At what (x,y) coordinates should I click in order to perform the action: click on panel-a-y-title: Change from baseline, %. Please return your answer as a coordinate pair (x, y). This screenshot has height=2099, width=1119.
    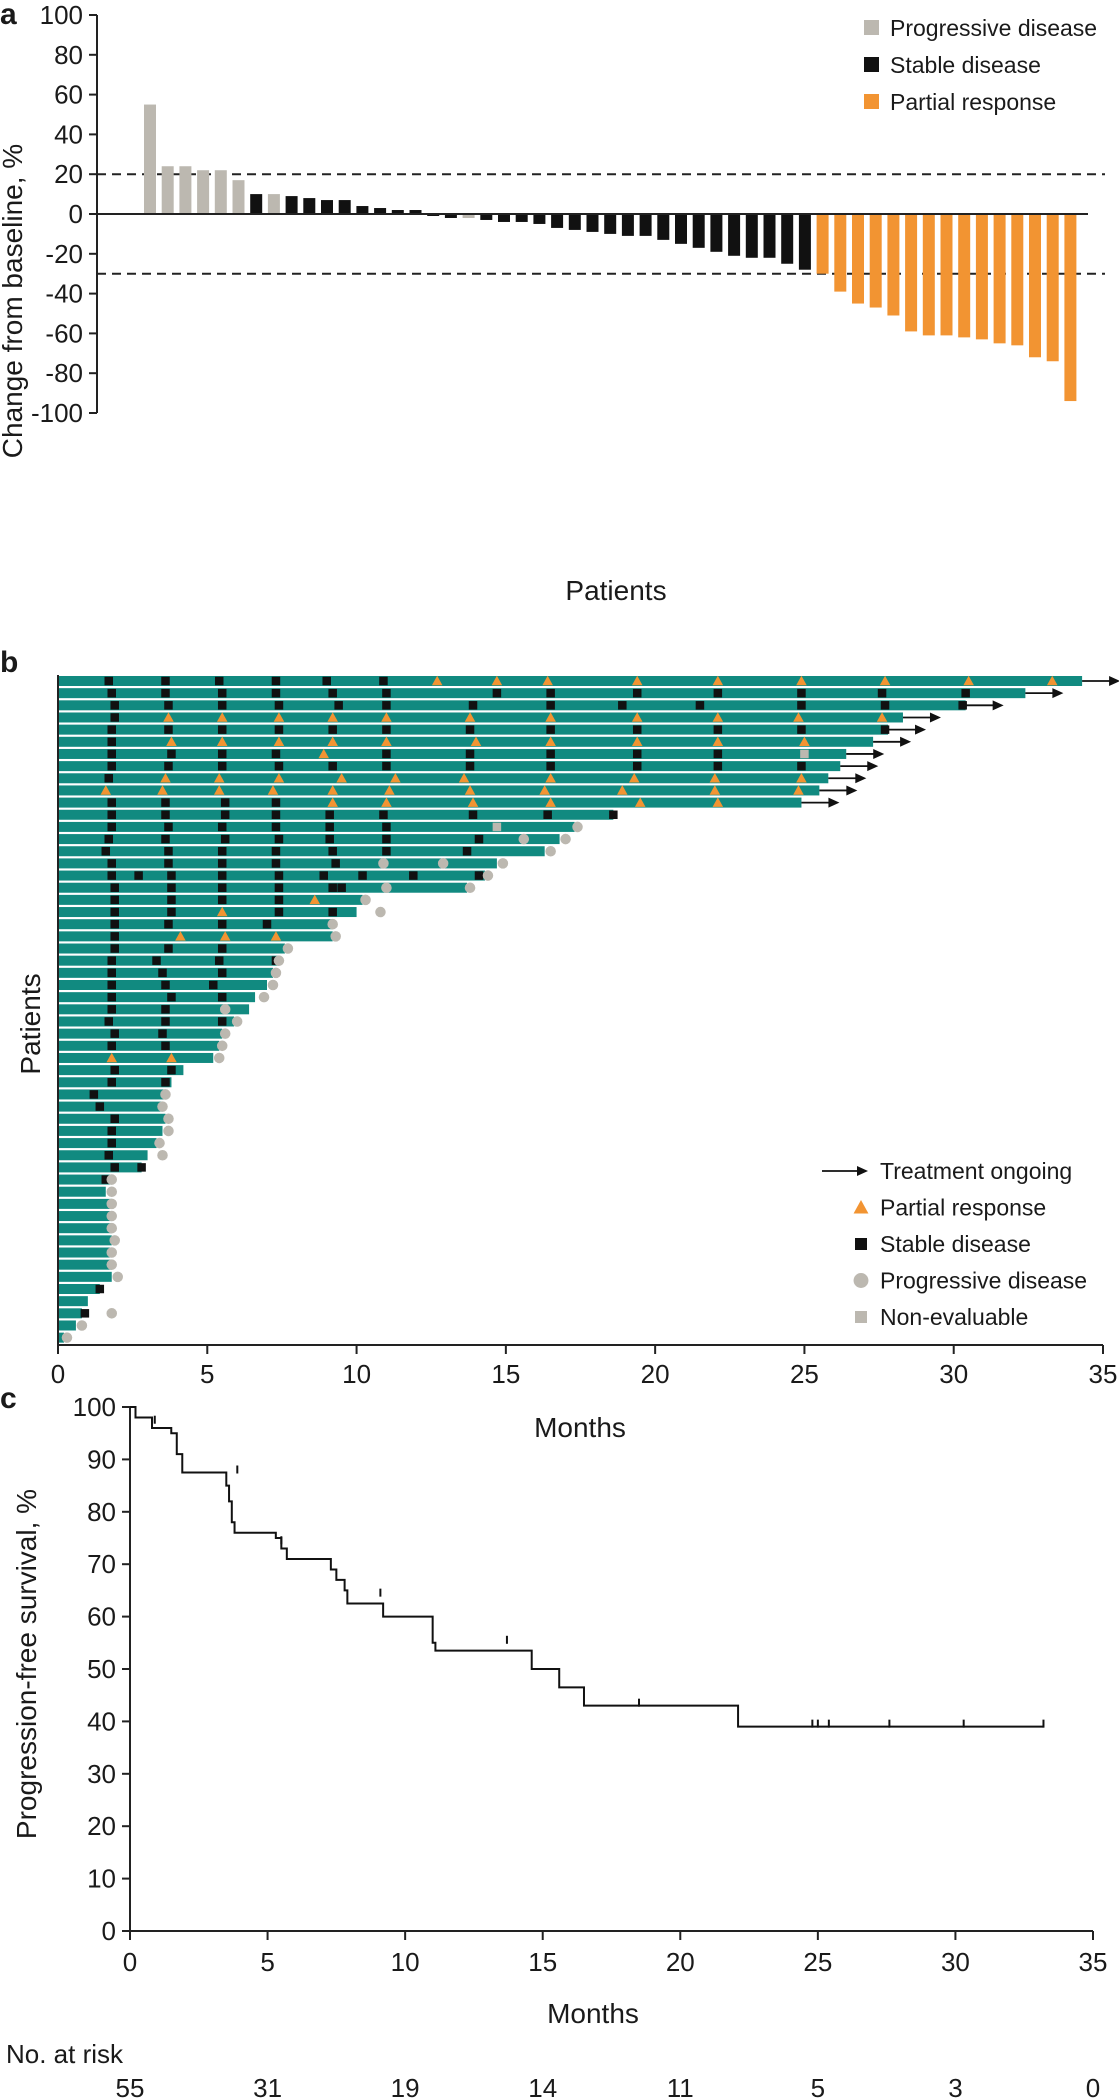
    Looking at the image, I should click on (14, 301).